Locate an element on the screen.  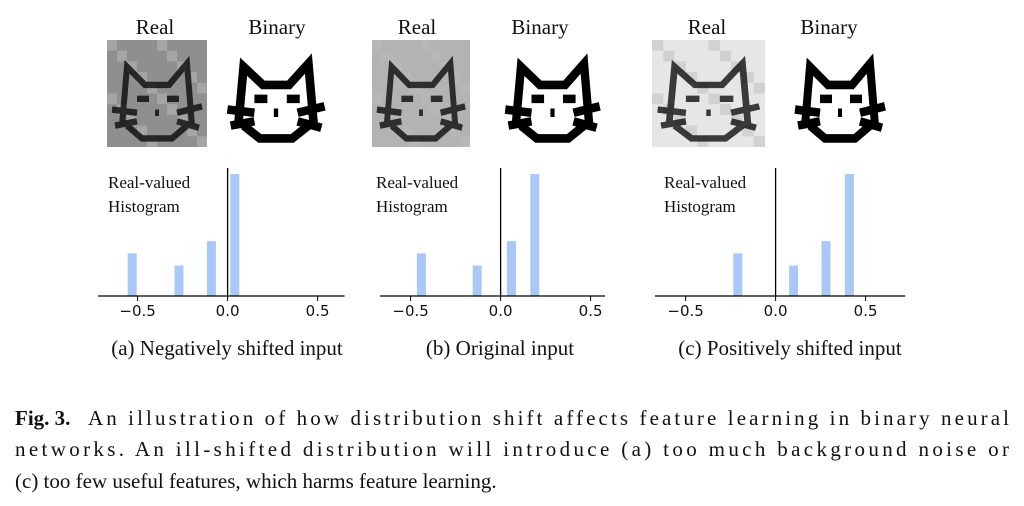
subcaption: (c) Positively shifted input is located at coordinates (790, 348).